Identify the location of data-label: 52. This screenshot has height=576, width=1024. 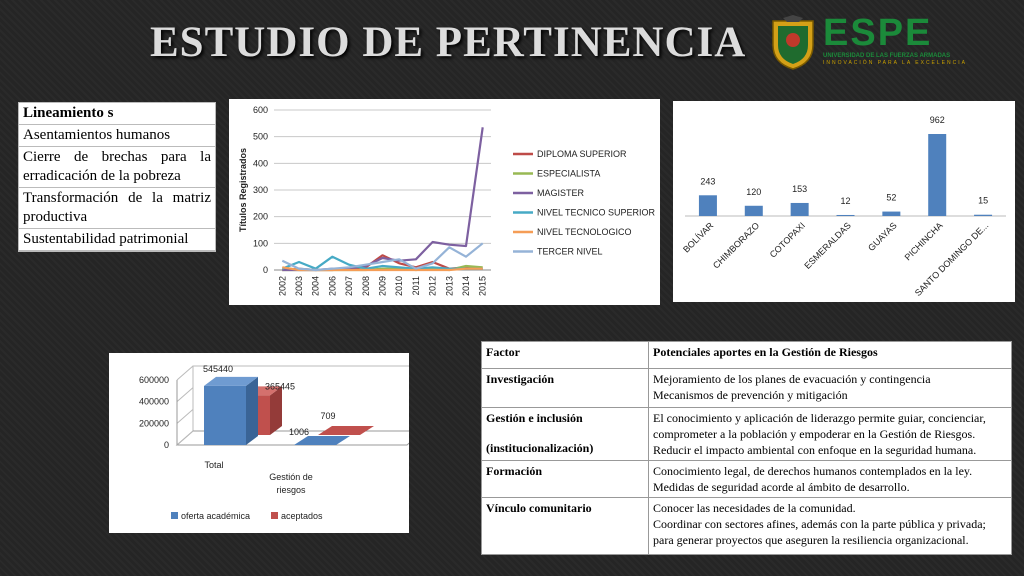
(891, 198).